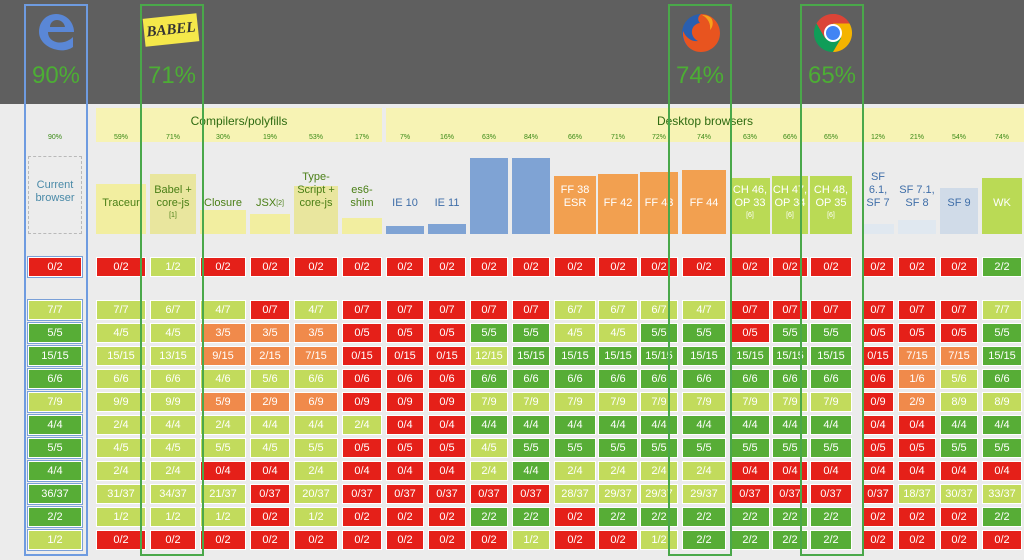 The height and width of the screenshot is (560, 1024). I want to click on result-cell: 9/9, so click(121, 402).